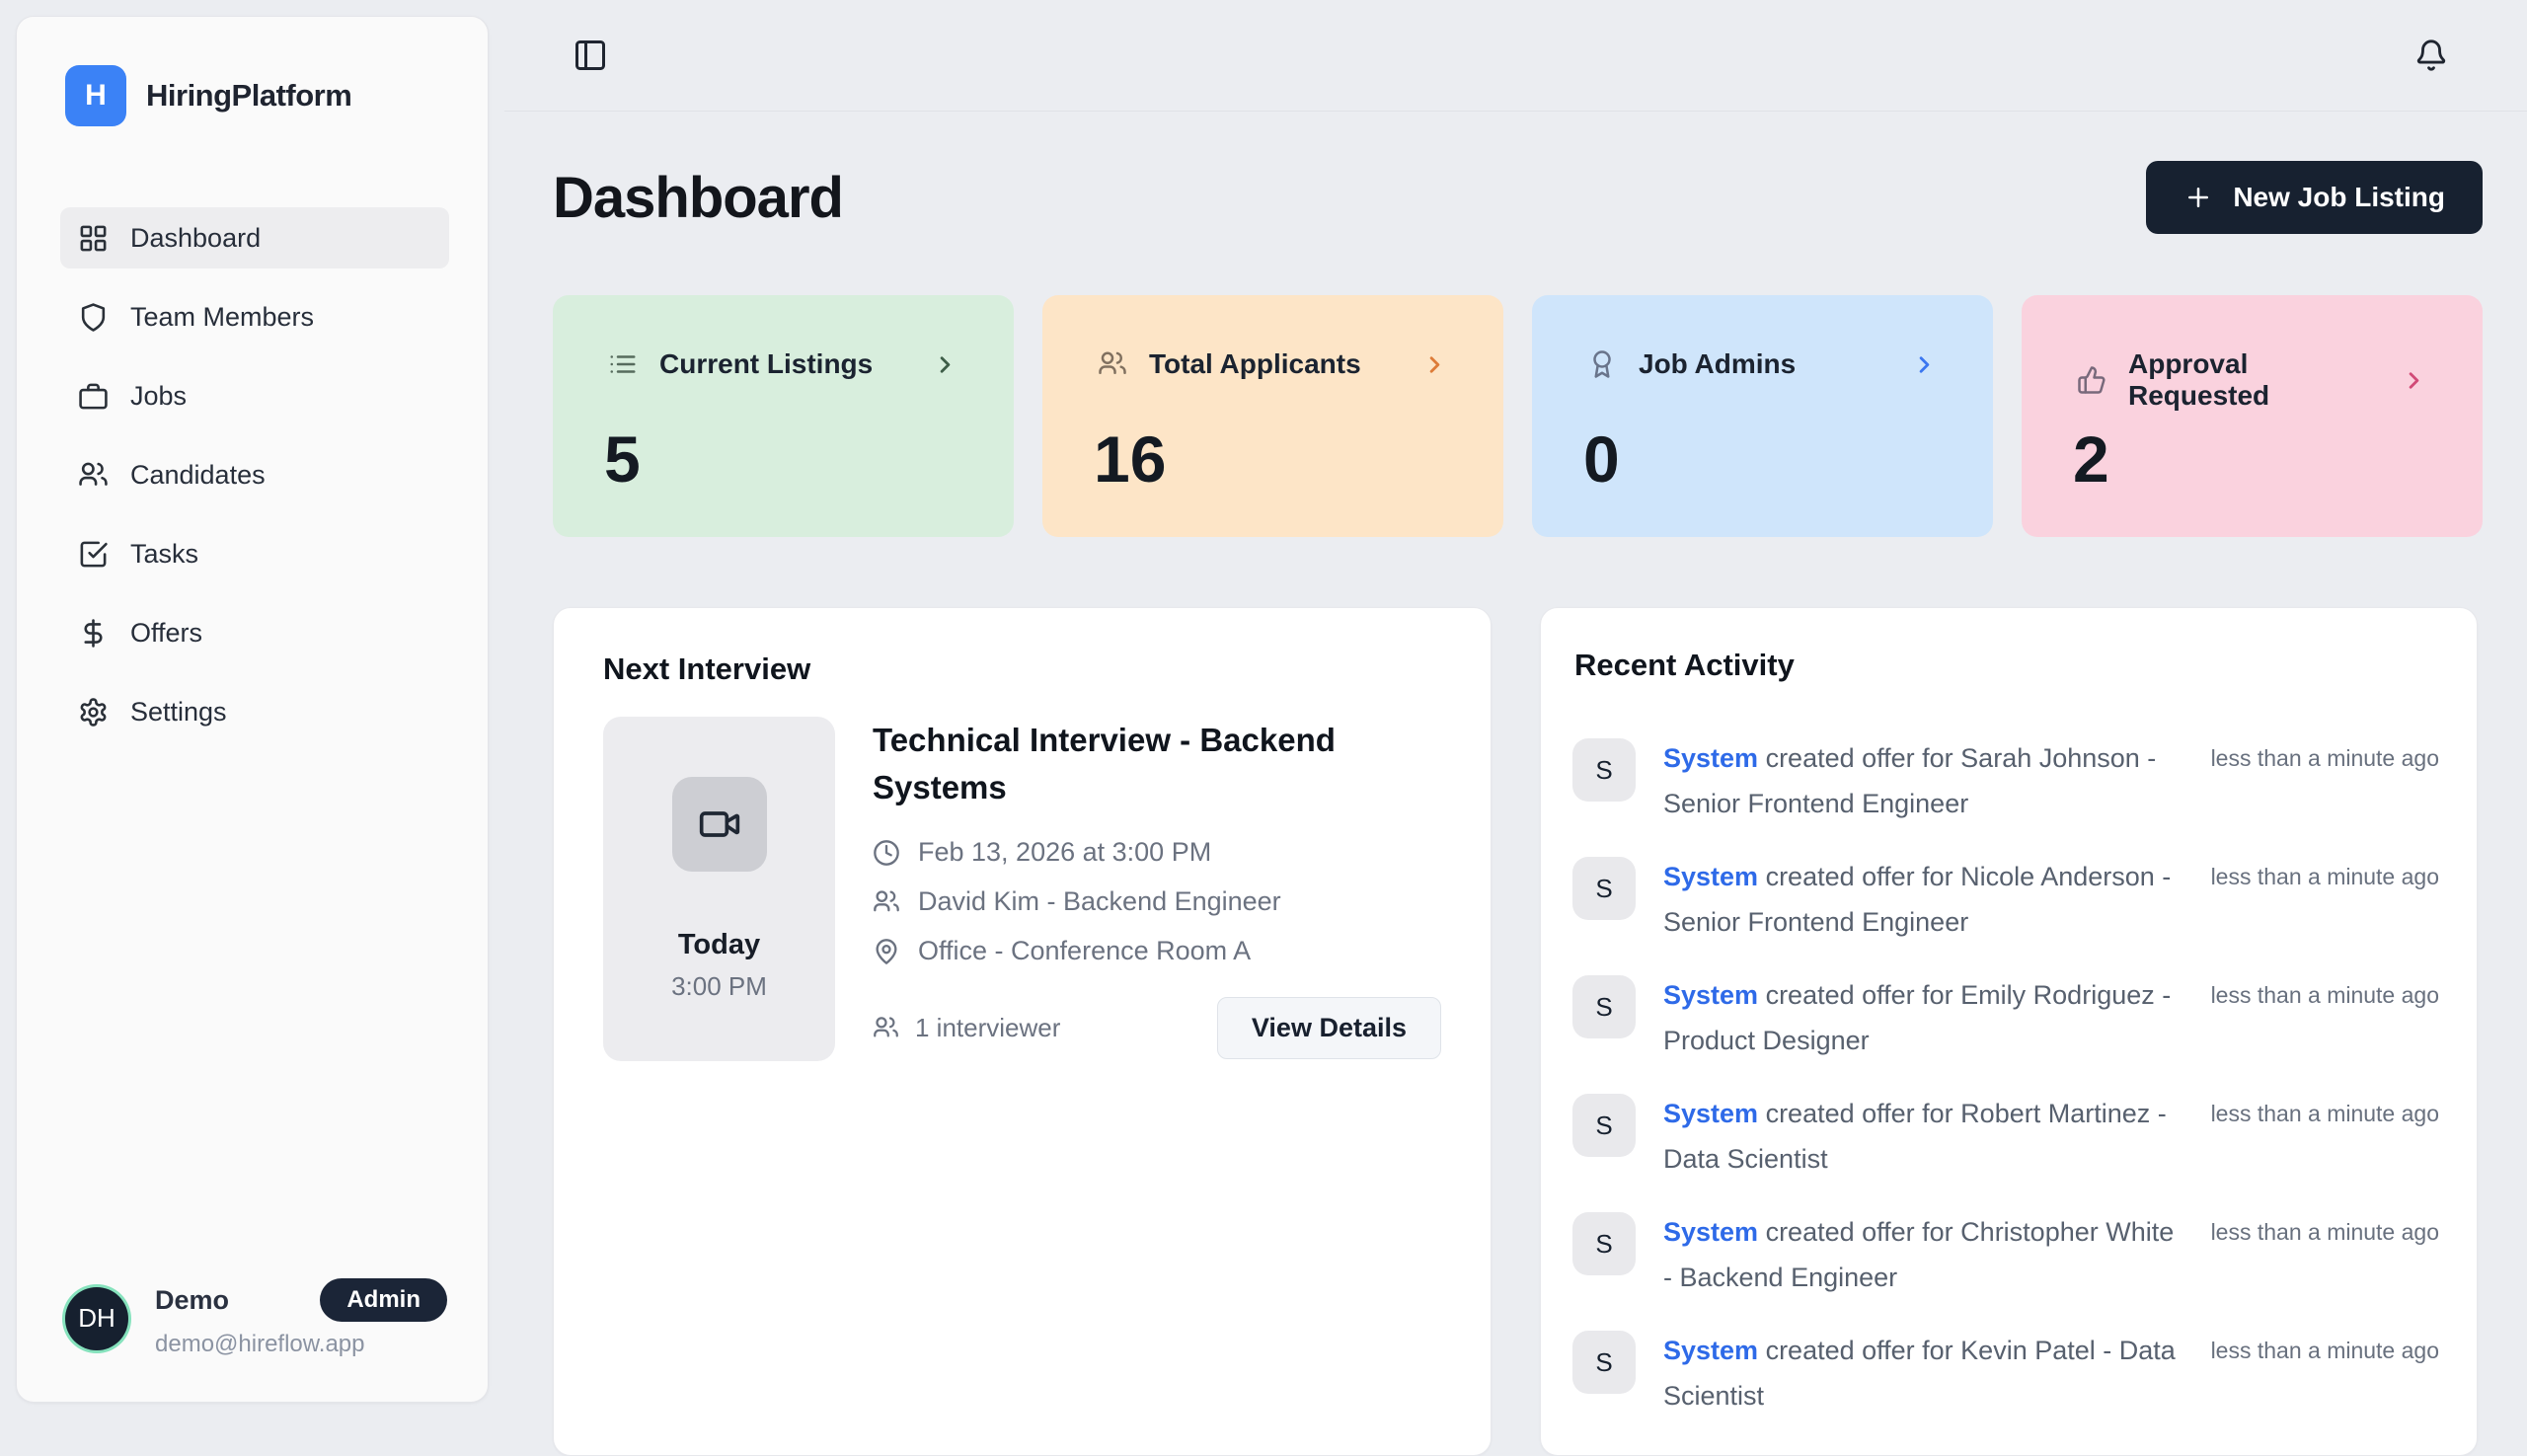 The image size is (2527, 1456). Describe the element at coordinates (301, 1318) in the screenshot. I see `user-meta: Demo Admin demo@hireflow.app` at that location.